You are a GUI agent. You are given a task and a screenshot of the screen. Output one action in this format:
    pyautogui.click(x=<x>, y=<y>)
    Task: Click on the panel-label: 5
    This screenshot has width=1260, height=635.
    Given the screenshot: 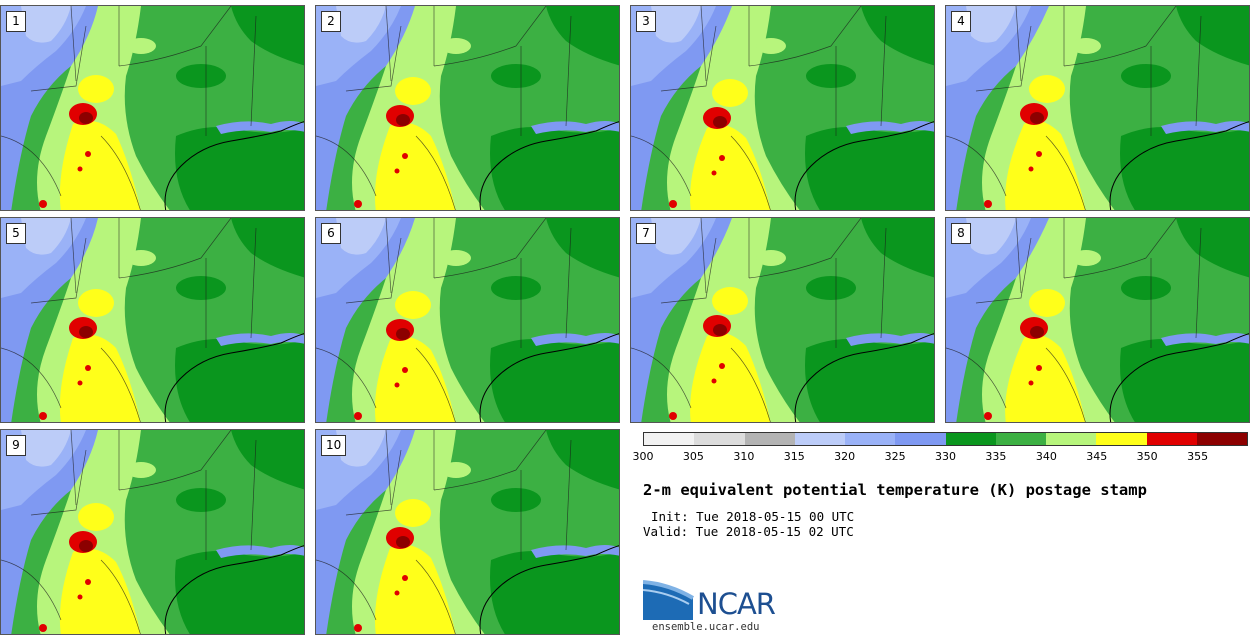 What is the action you would take?
    pyautogui.click(x=16, y=233)
    